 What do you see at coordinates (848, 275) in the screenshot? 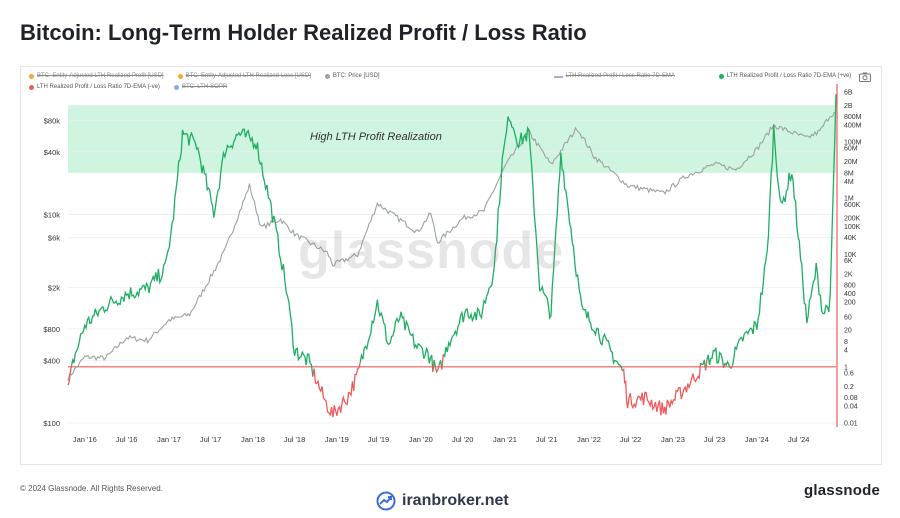
I see `right-tick-label: 2K` at bounding box center [848, 275].